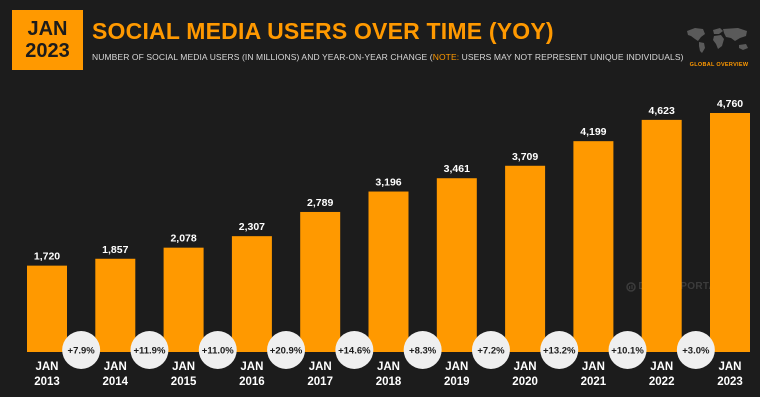 Image resolution: width=768 pixels, height=404 pixels. I want to click on yoy-change-label: +8.3%, so click(423, 351).